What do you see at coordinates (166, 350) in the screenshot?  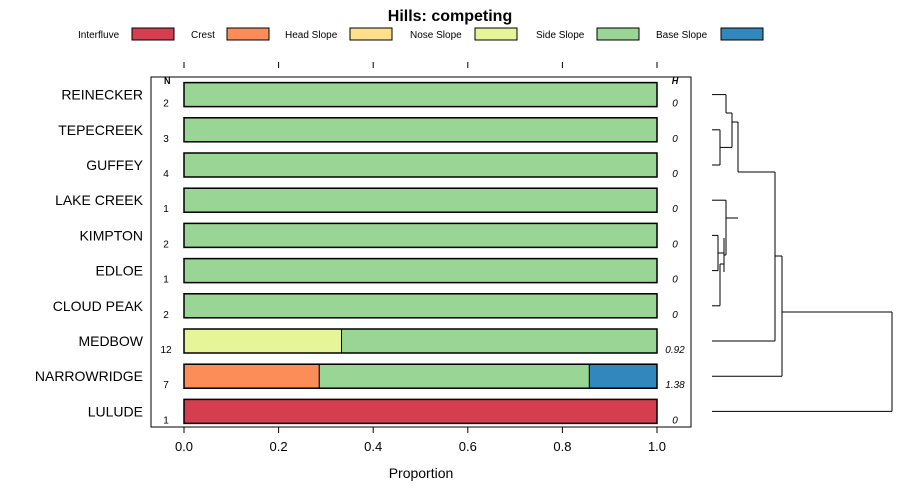 I see `n-value-7: 12` at bounding box center [166, 350].